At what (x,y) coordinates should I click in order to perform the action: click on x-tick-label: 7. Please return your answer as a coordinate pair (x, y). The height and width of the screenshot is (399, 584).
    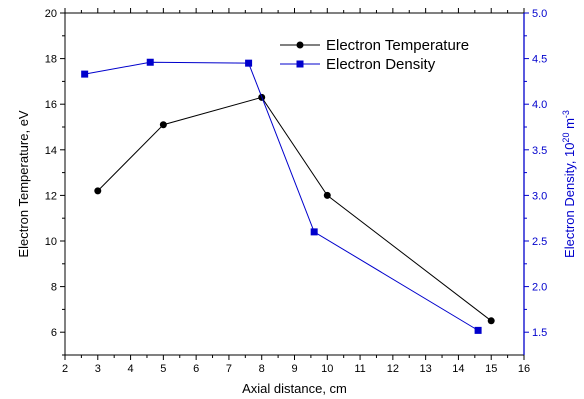
    Looking at the image, I should click on (229, 369).